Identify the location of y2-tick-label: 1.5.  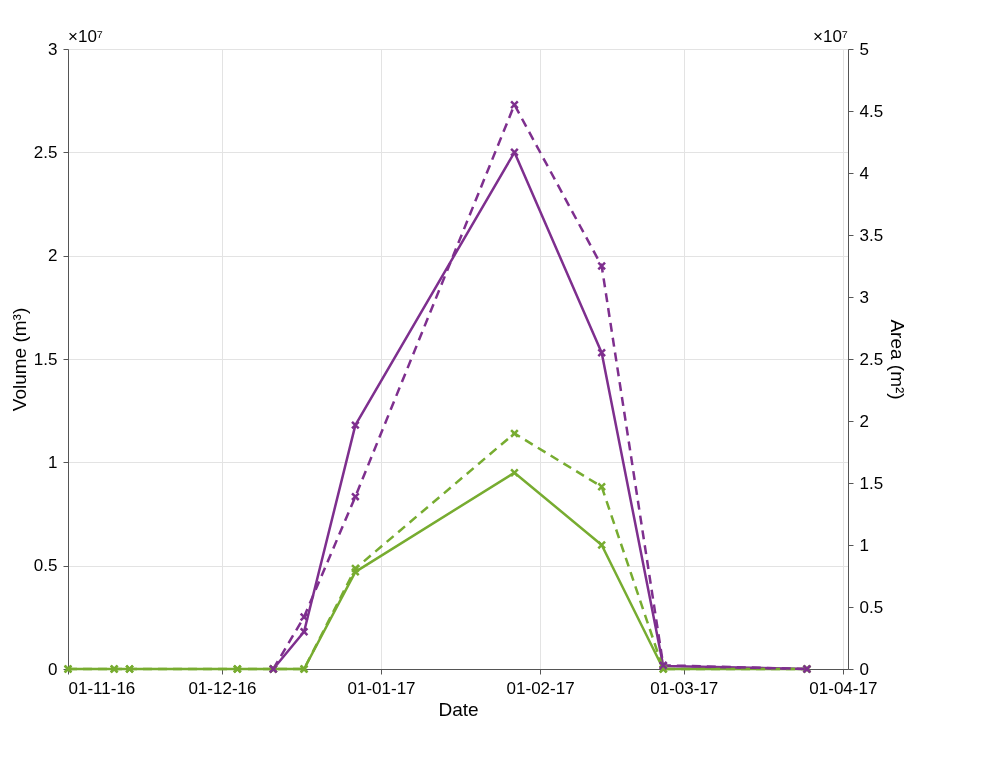
(871, 483).